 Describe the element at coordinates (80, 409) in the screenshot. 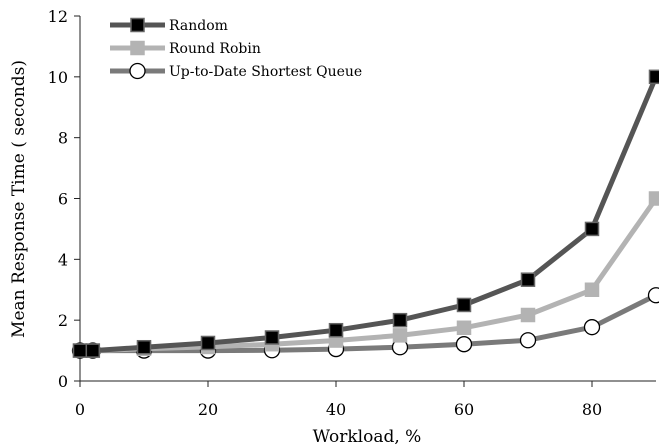

I see `x-tick-label: 0` at that location.